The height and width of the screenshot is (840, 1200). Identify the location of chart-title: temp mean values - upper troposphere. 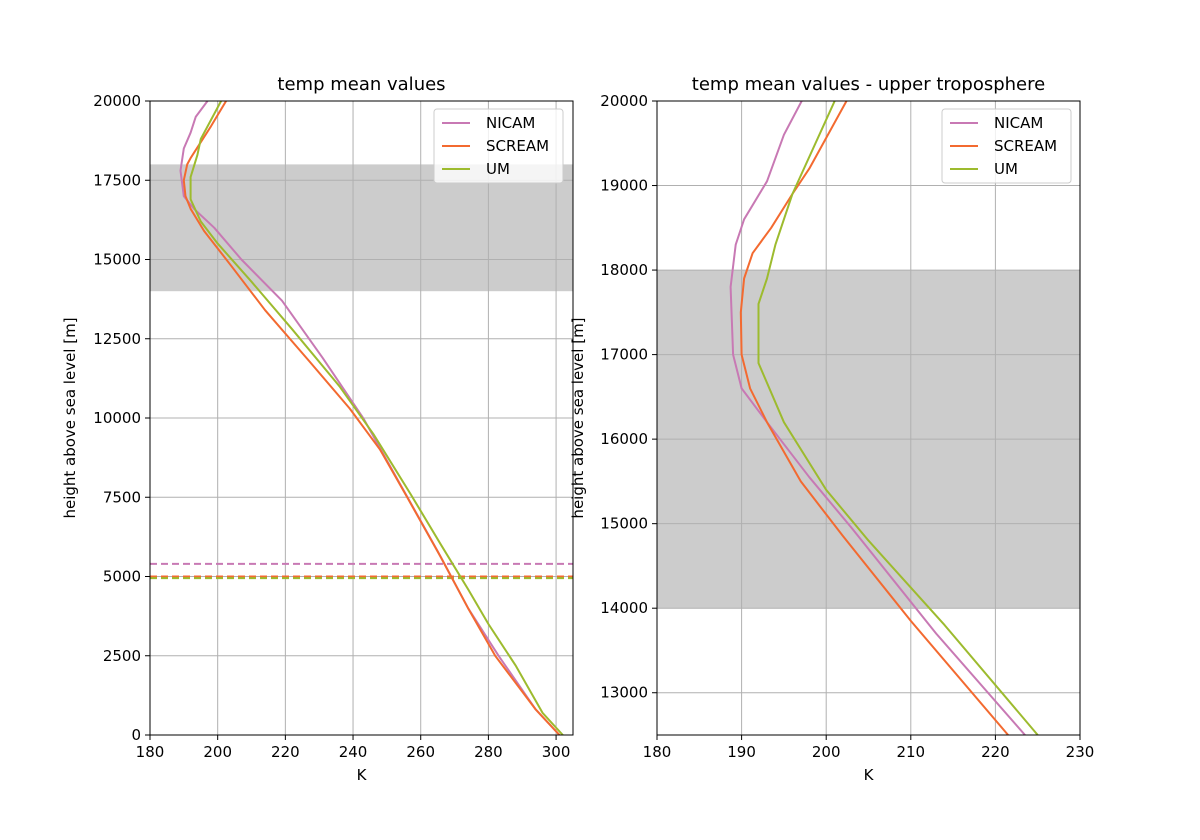
(868, 84).